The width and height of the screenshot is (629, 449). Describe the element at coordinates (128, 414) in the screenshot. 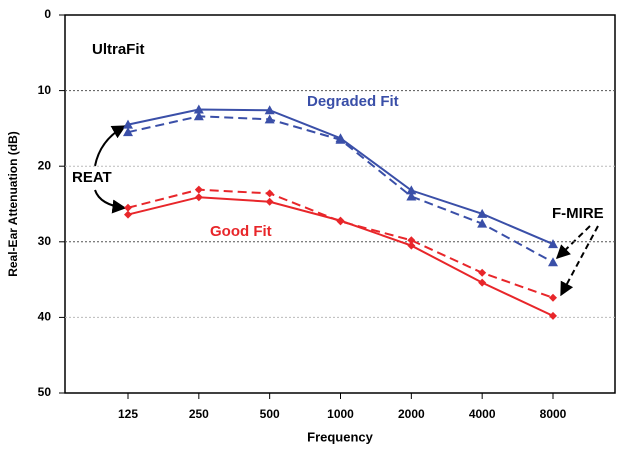

I see `x-tick-label: 125` at that location.